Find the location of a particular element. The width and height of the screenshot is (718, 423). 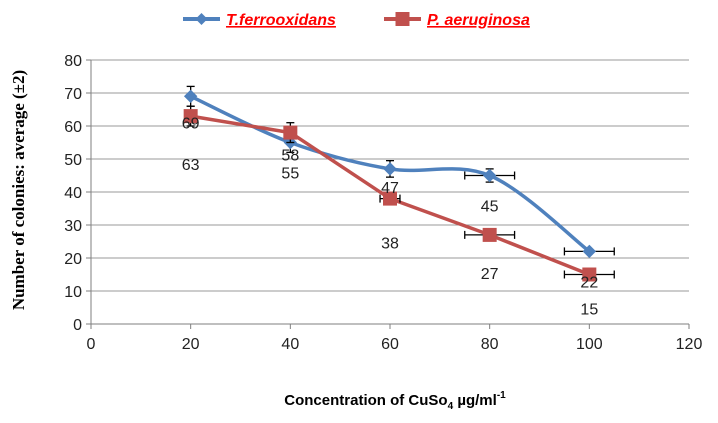

data-label: 22 is located at coordinates (589, 282).